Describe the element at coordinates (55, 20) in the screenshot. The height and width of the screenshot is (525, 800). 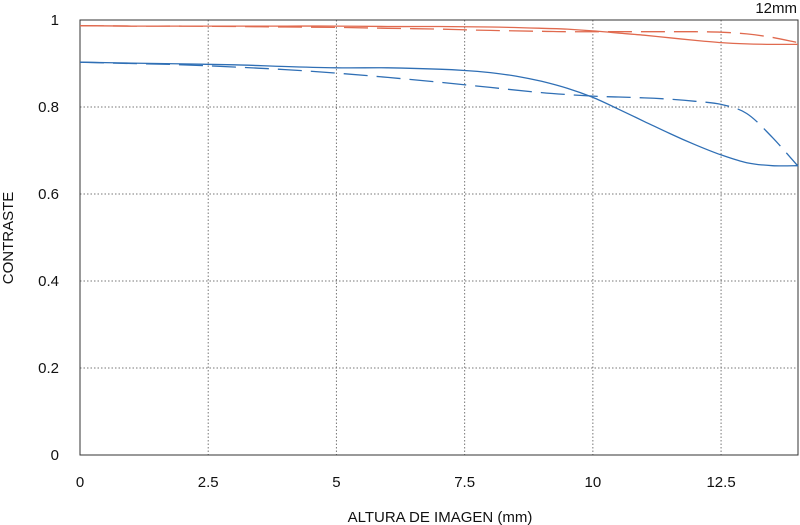
I see `y-tick-label: 1` at that location.